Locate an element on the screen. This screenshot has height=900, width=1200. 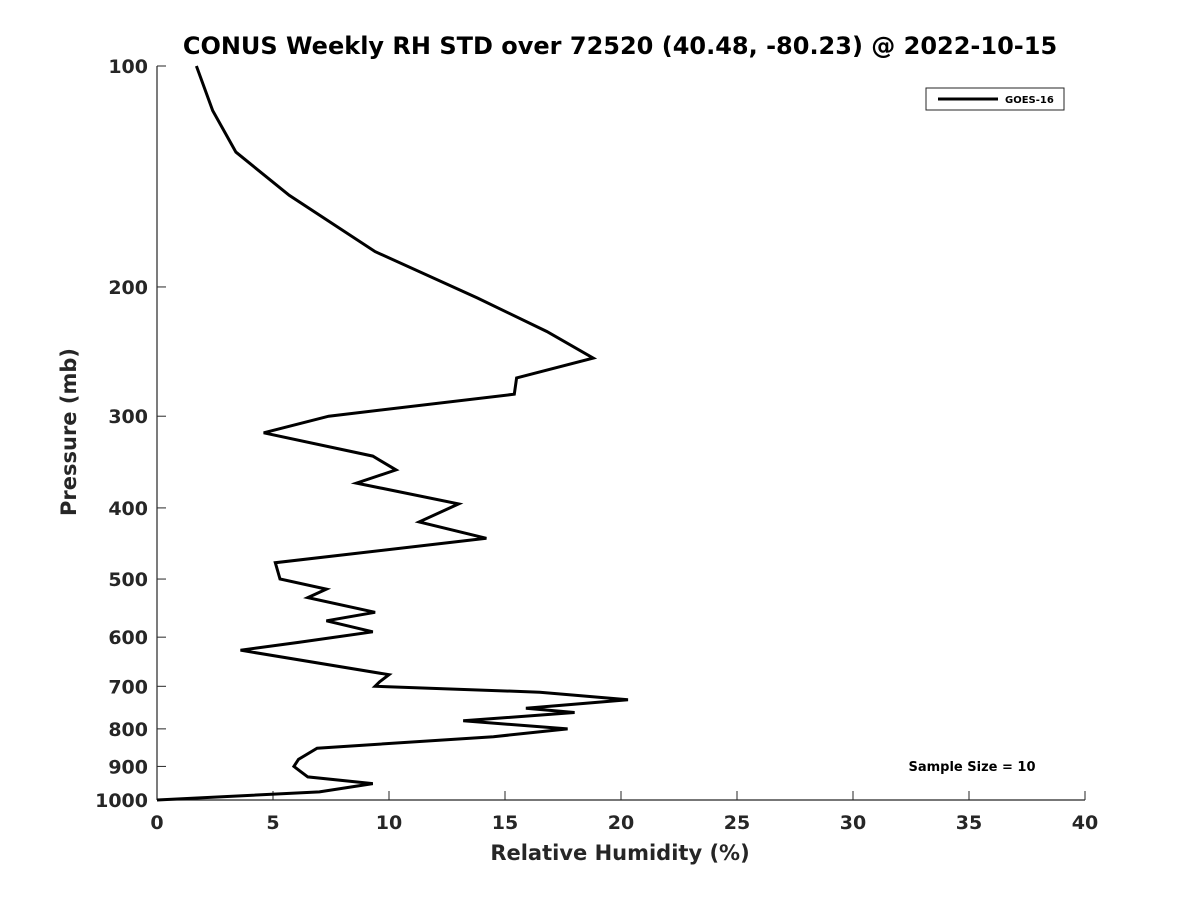
y-axis-label: Pressure (mb) is located at coordinates (69, 432).